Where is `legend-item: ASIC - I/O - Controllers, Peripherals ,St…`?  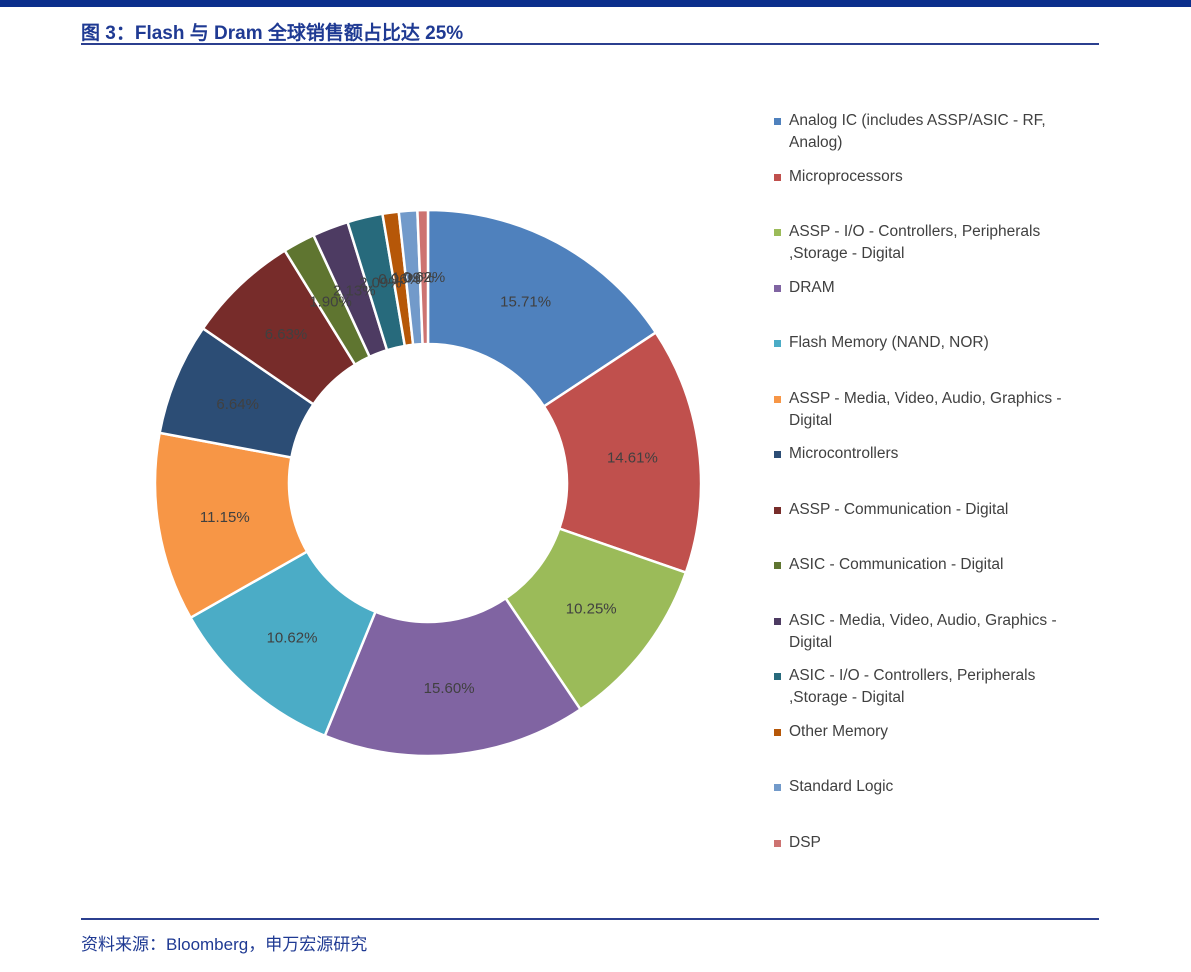 legend-item: ASIC - I/O - Controllers, Peripherals ,St… is located at coordinates (934, 687).